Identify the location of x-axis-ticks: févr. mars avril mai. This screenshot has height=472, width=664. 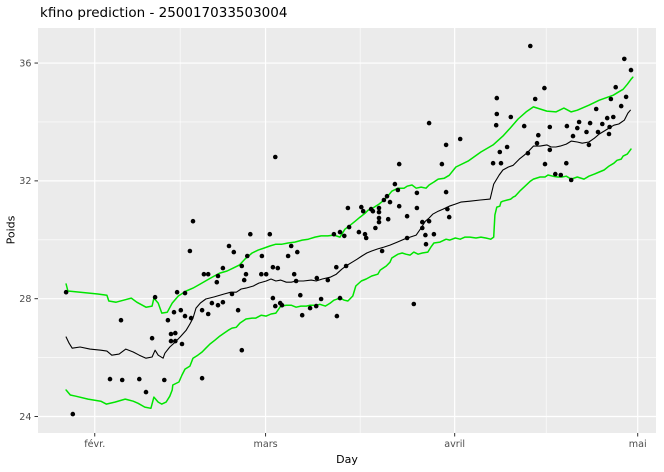
(365, 441).